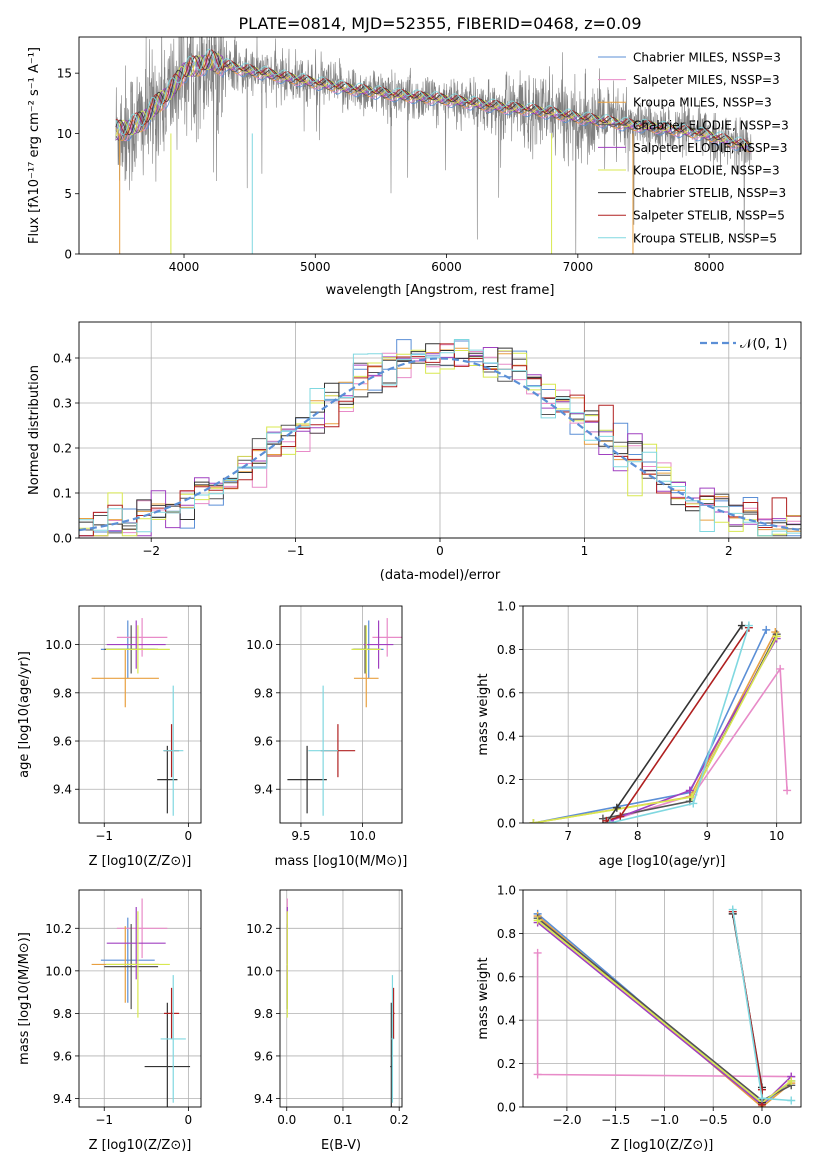 This screenshot has width=819, height=1170. I want to click on age-vs-z-xtick-label: −1, so click(104, 836).